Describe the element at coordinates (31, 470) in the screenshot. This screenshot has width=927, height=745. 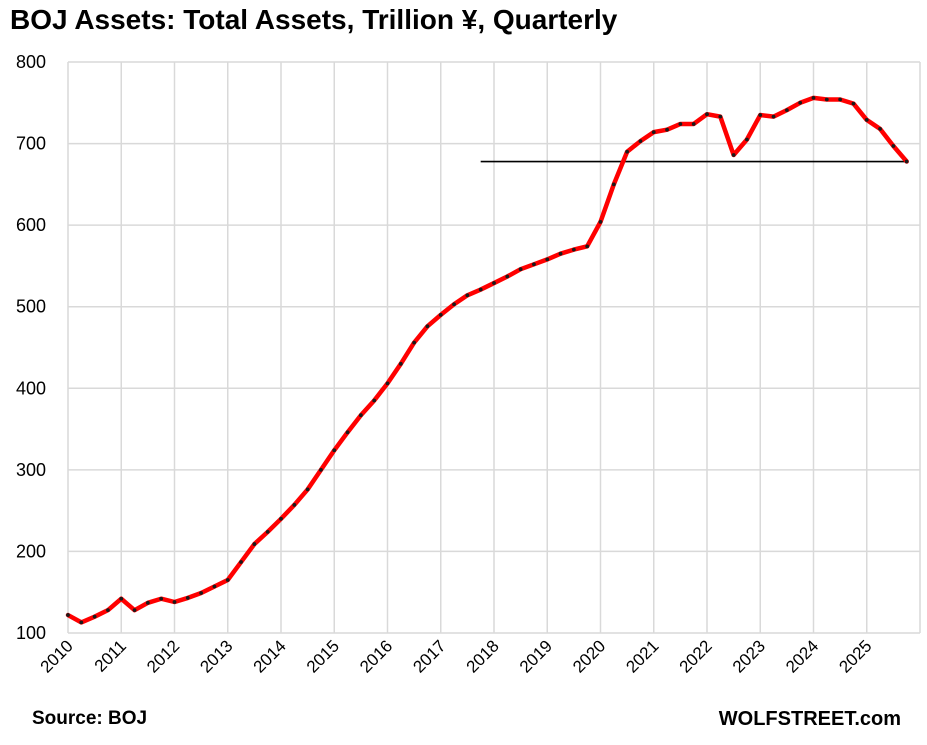
I see `y-tick-label: 300` at that location.